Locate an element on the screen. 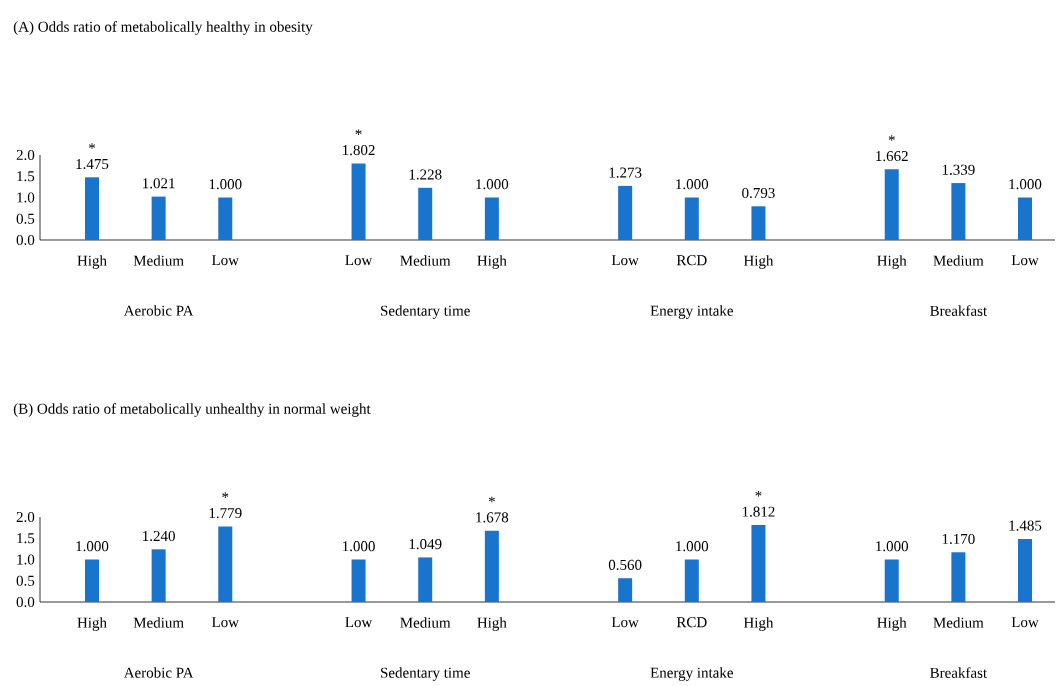  data-label: 1.339 is located at coordinates (958, 169).